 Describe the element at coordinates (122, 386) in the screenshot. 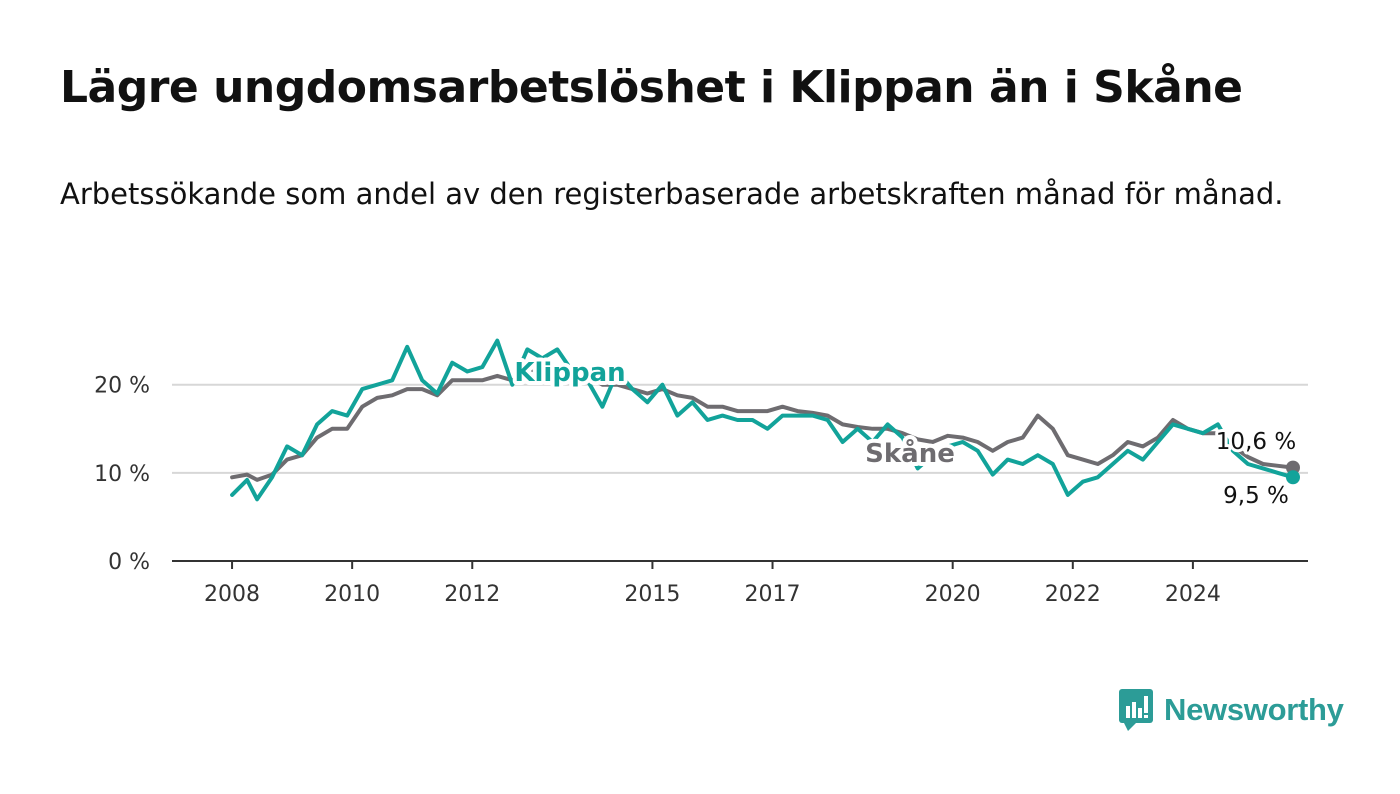

I see `y-tick-label: 20 %` at that location.